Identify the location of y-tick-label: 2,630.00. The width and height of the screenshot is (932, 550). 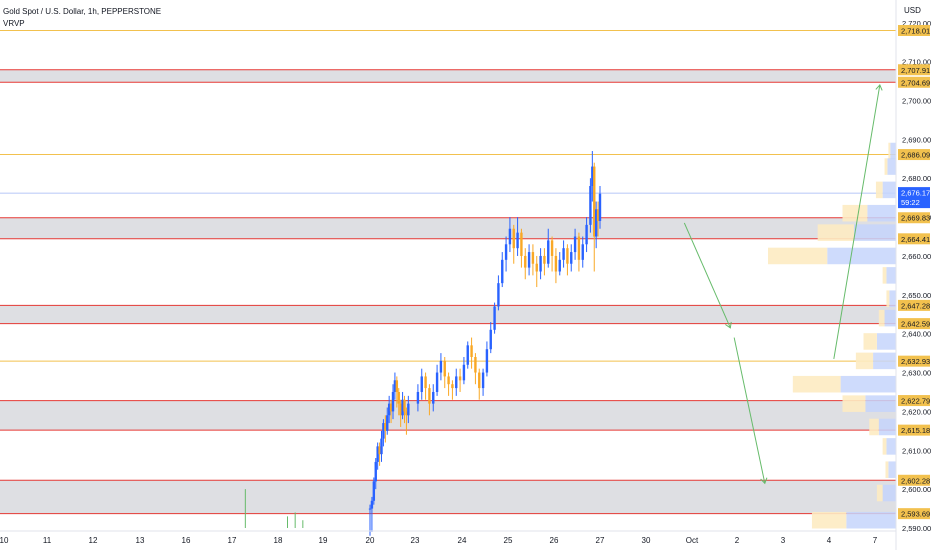
(916, 373).